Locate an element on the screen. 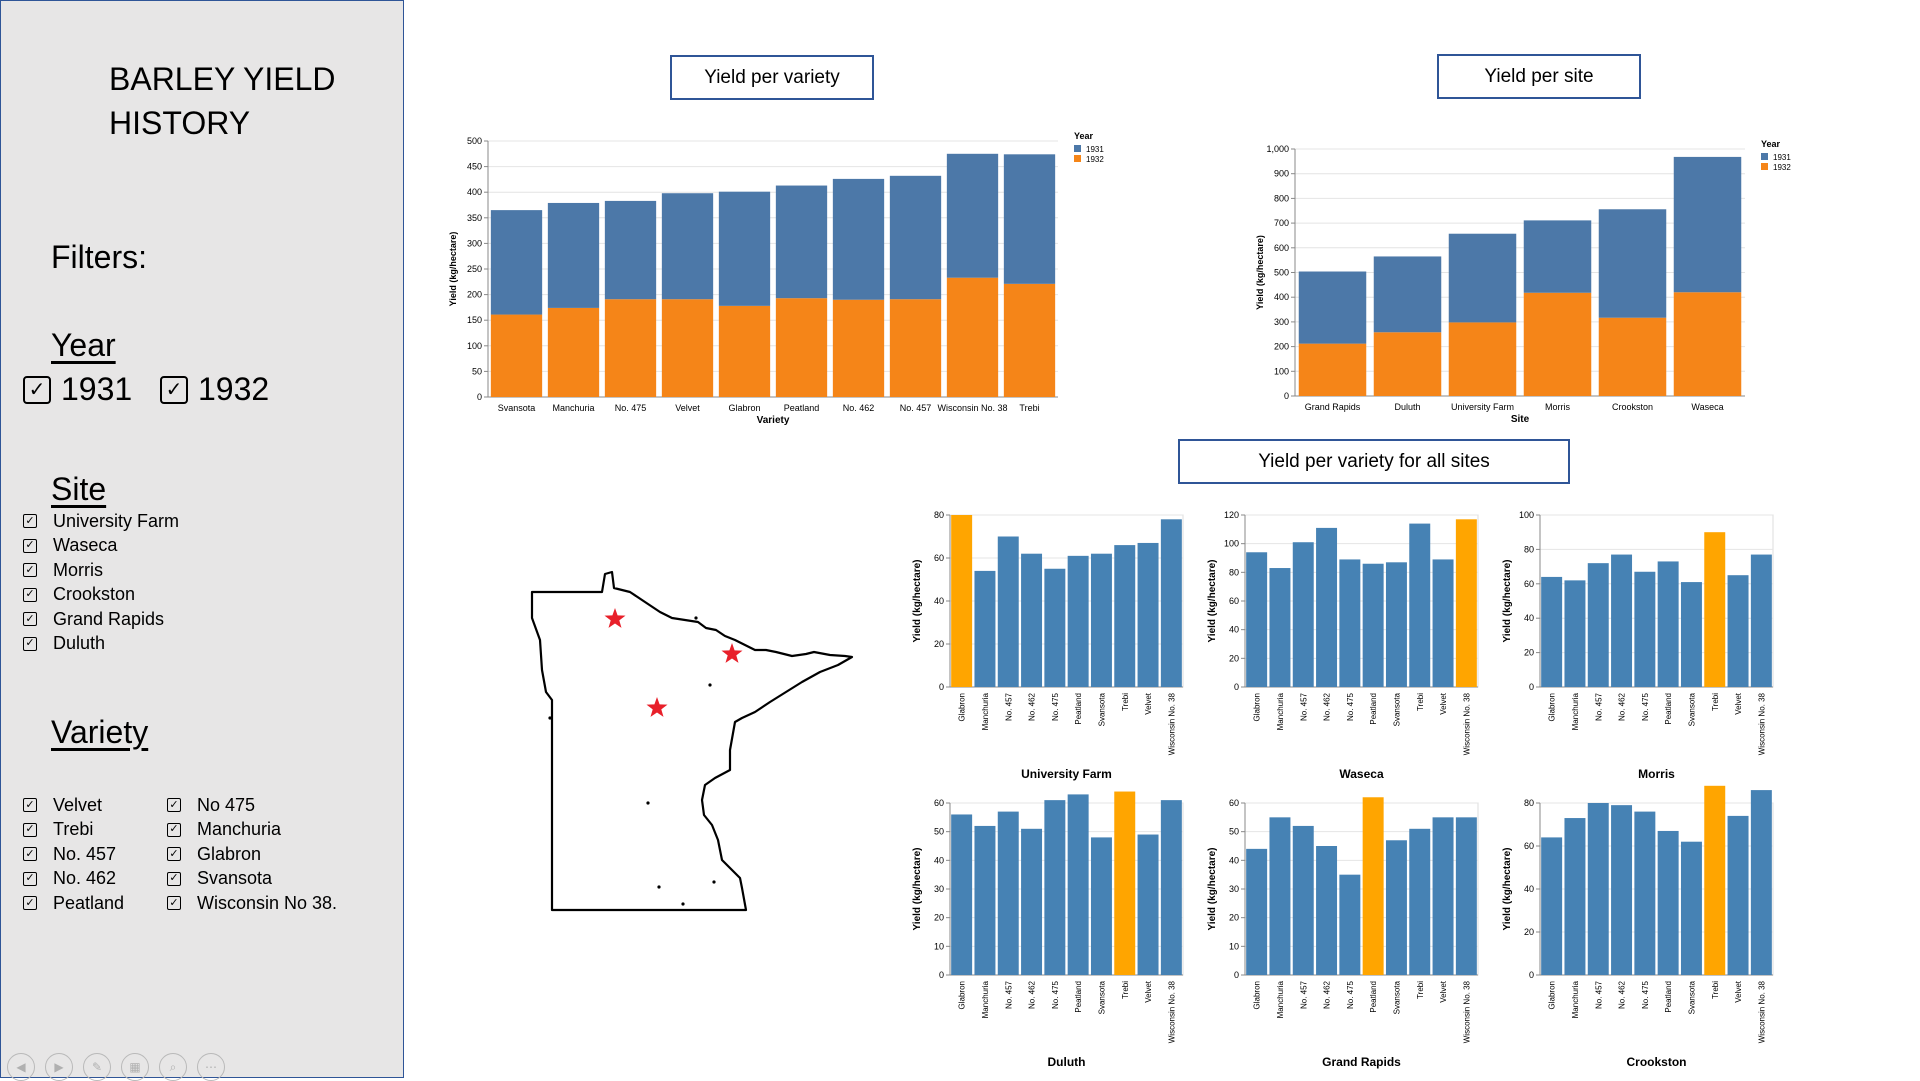 This screenshot has height=1081, width=1920. pen-icon: ✎ is located at coordinates (97, 1067).